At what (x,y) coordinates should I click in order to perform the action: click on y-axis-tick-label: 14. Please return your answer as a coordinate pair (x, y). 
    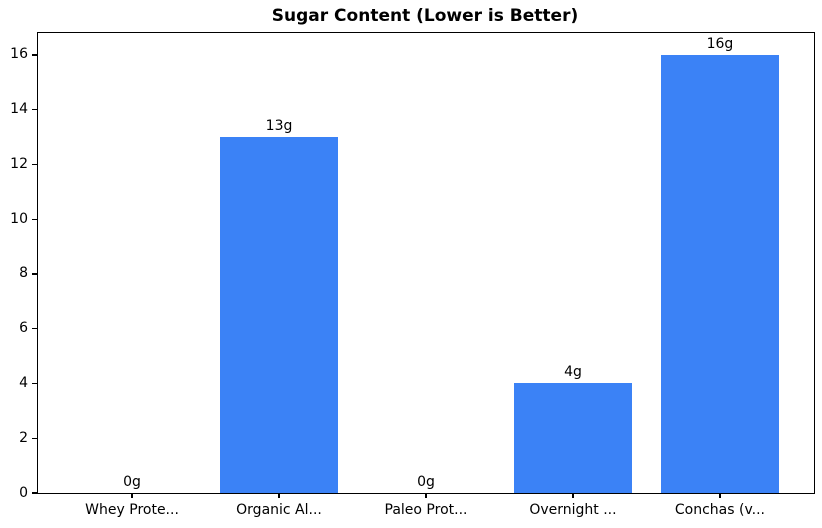
    Looking at the image, I should click on (19, 109).